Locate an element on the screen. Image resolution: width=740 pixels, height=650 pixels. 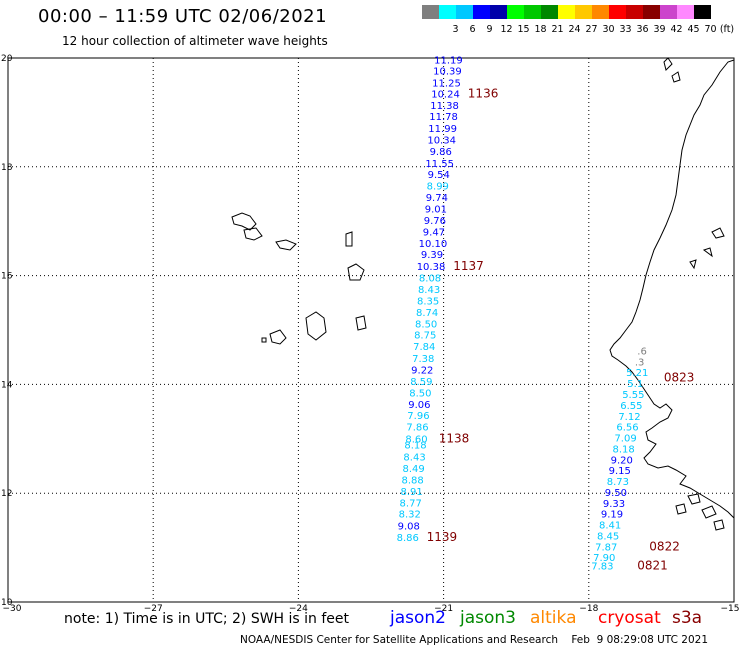
wave-height-label: 8.59 is located at coordinates (421, 382).